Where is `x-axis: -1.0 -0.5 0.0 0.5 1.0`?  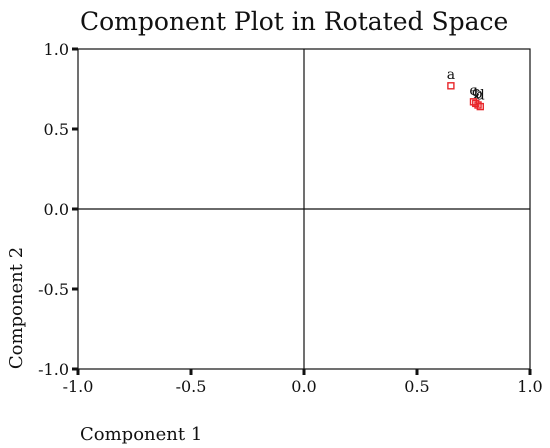 x-axis: -1.0 -0.5 0.0 0.5 1.0 is located at coordinates (303, 382).